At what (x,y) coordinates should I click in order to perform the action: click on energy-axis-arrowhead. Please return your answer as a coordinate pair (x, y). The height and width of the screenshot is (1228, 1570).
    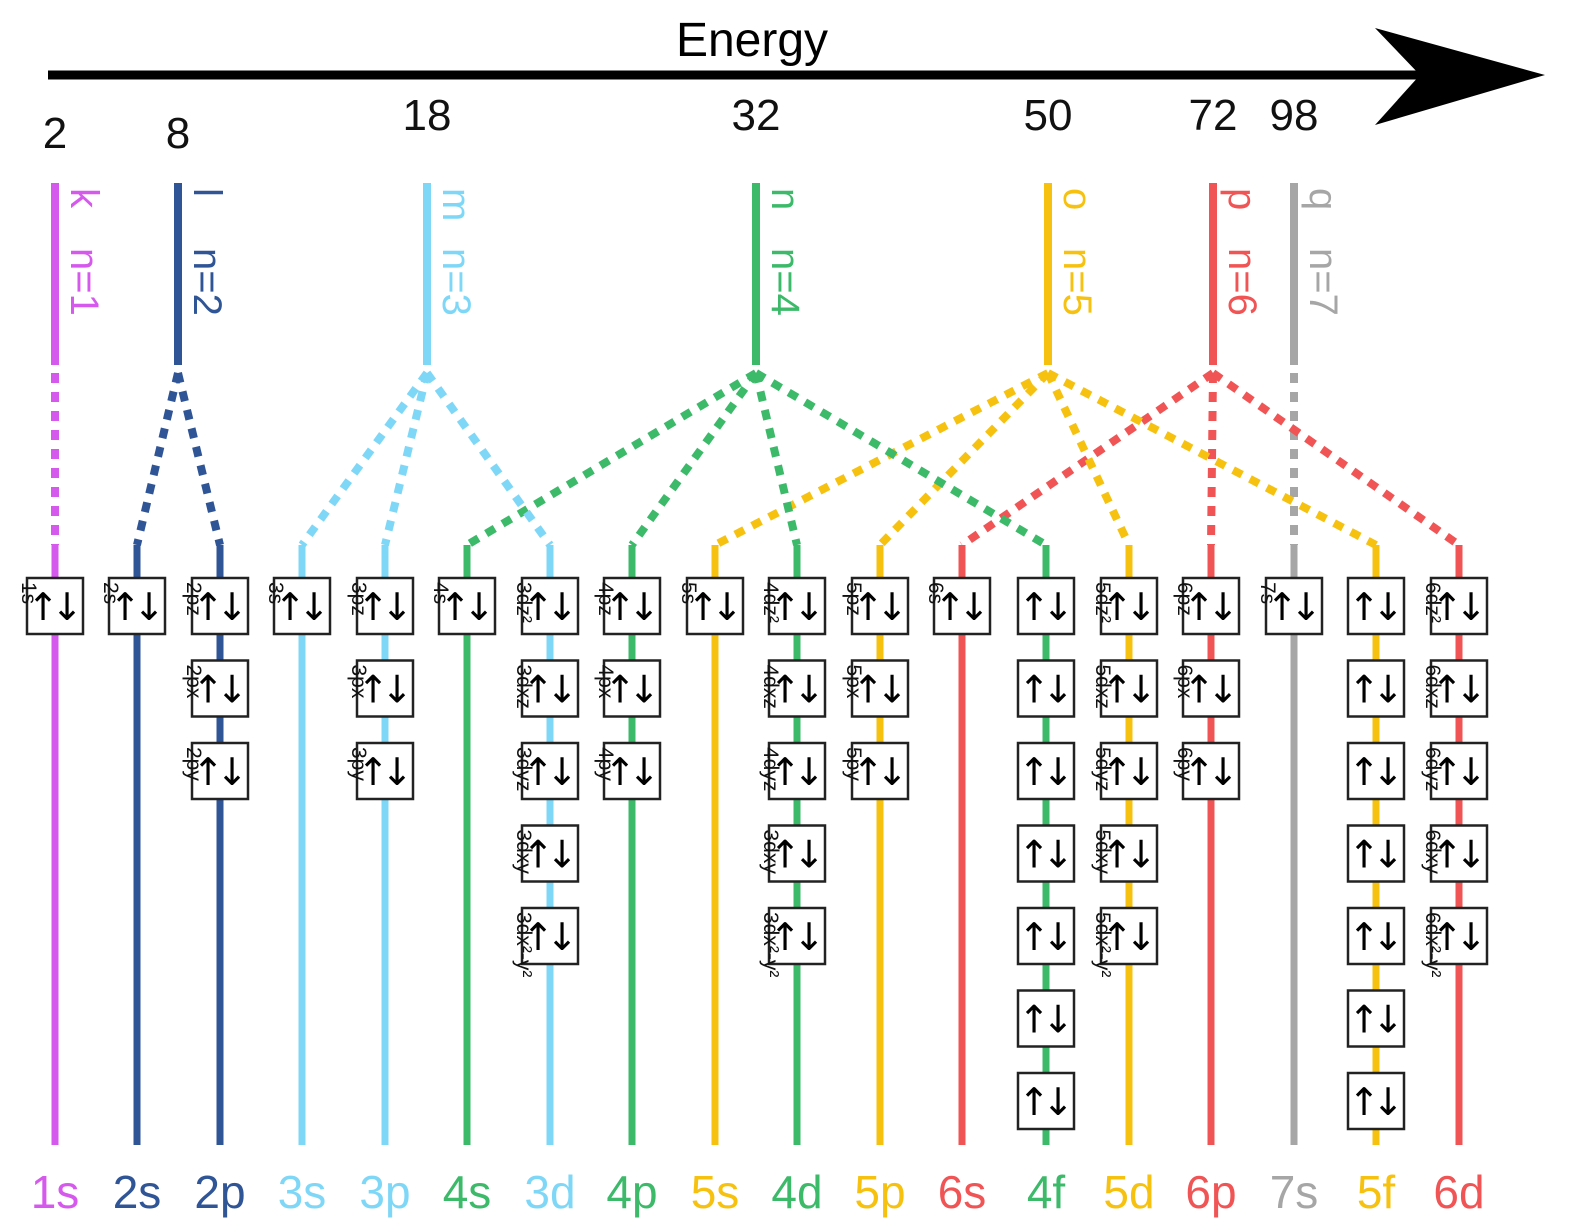
    Looking at the image, I should click on (1460, 76).